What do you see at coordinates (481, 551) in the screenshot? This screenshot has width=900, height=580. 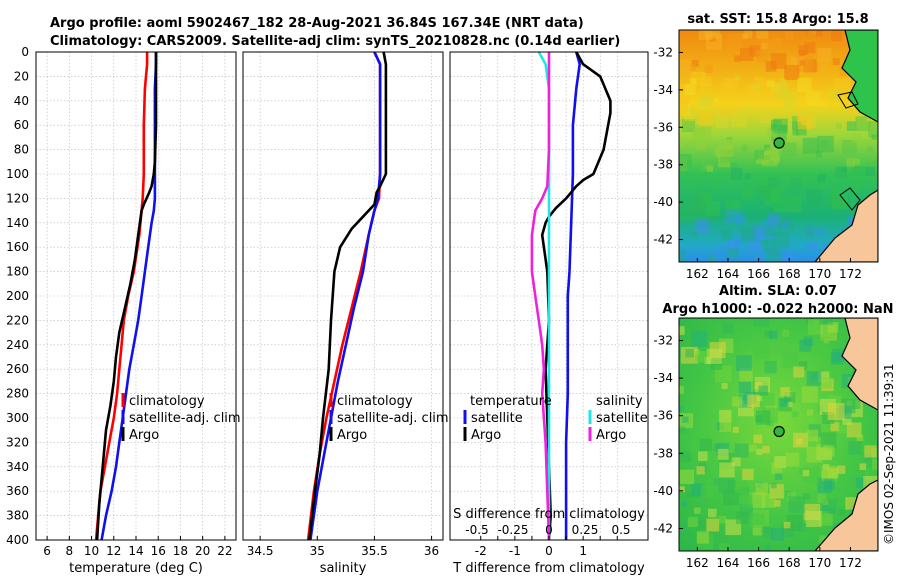 I see `x-tick-label: -2` at bounding box center [481, 551].